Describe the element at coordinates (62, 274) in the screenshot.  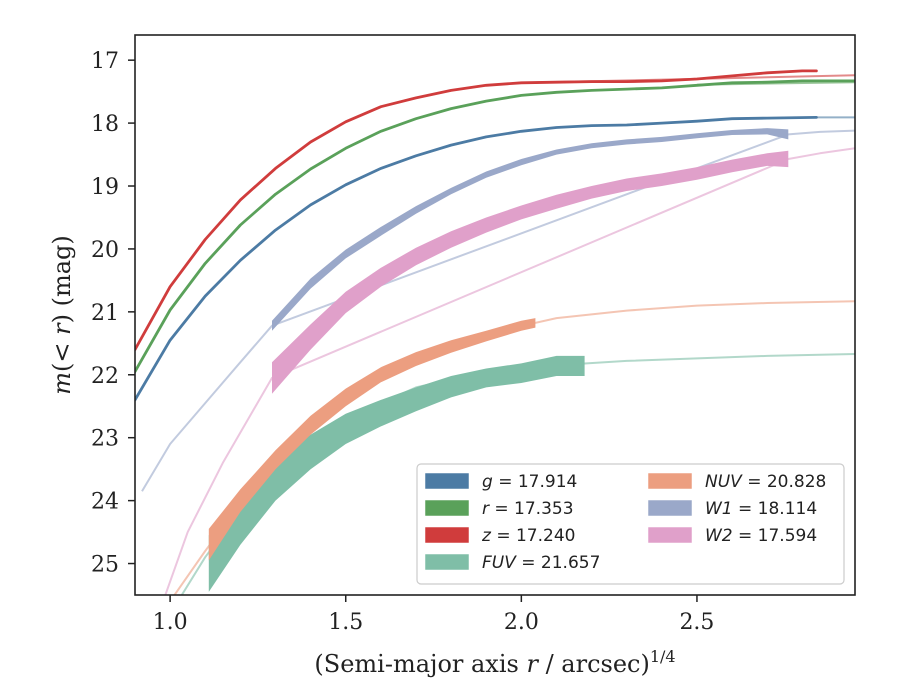
I see `y-axis-label-unit: (mag)` at that location.